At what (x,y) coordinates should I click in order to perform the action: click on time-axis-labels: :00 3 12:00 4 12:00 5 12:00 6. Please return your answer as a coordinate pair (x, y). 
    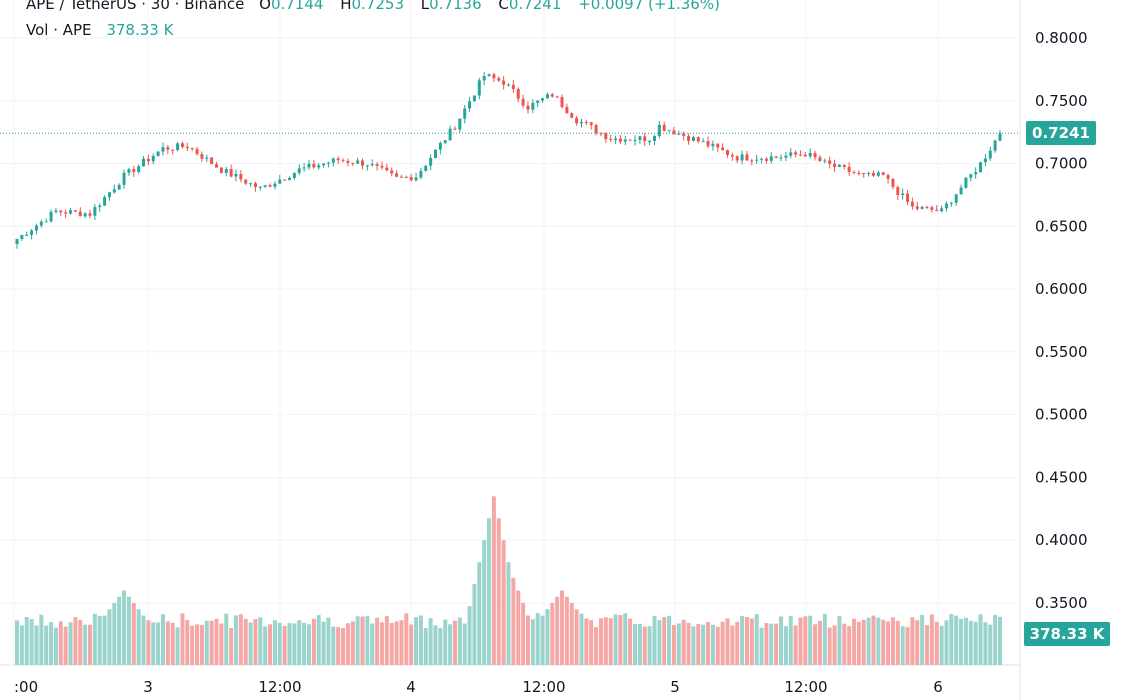
    Looking at the image, I should click on (478, 687).